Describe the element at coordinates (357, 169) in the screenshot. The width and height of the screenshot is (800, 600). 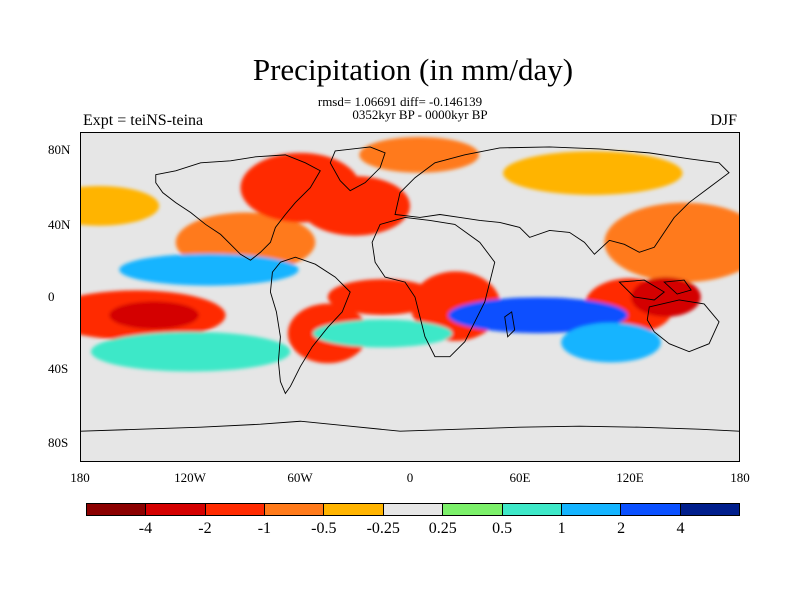
I see `coast-greenland` at that location.